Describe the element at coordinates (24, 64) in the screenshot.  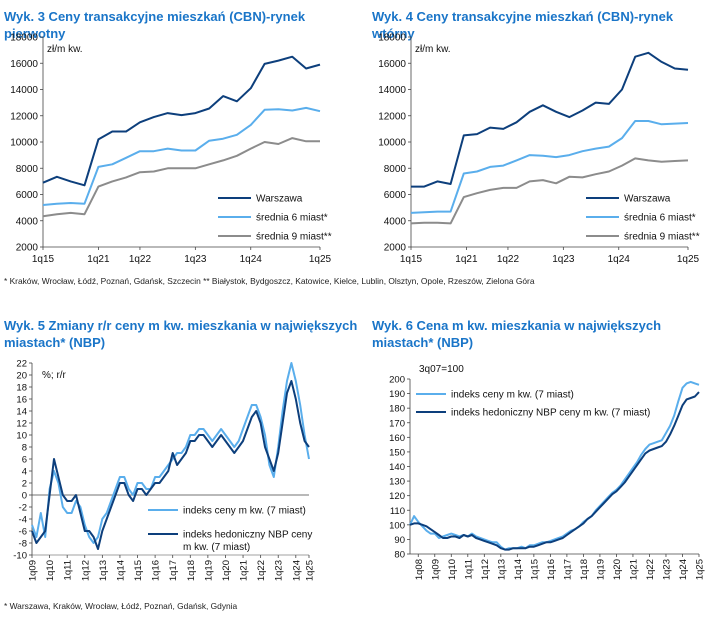
I see `wyk3-ytick-label: 16000` at that location.